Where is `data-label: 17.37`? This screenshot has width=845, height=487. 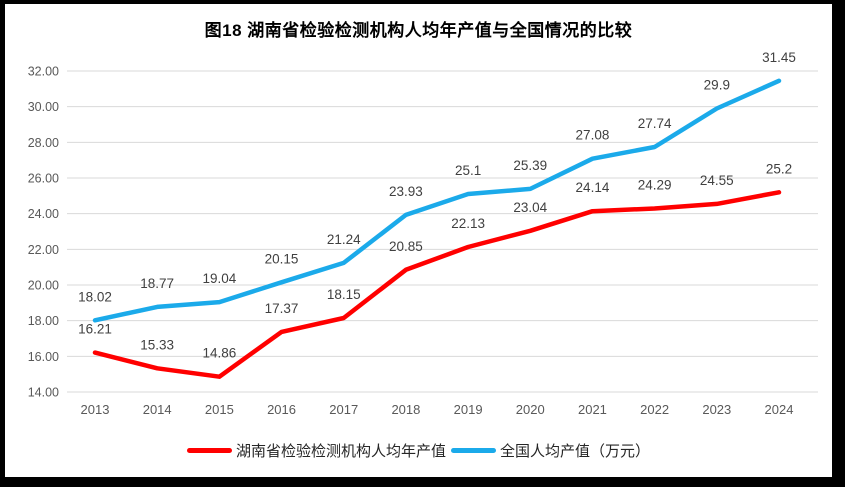 data-label: 17.37 is located at coordinates (282, 308).